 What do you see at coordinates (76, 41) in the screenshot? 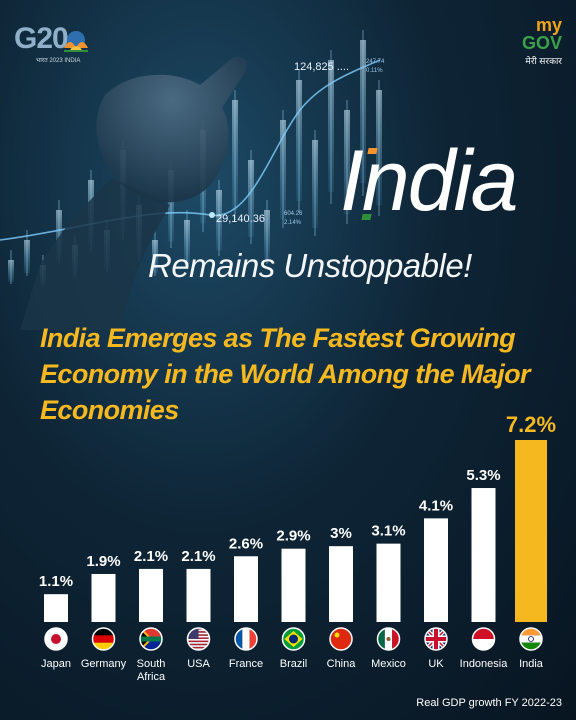
I see `lotus-icon` at bounding box center [76, 41].